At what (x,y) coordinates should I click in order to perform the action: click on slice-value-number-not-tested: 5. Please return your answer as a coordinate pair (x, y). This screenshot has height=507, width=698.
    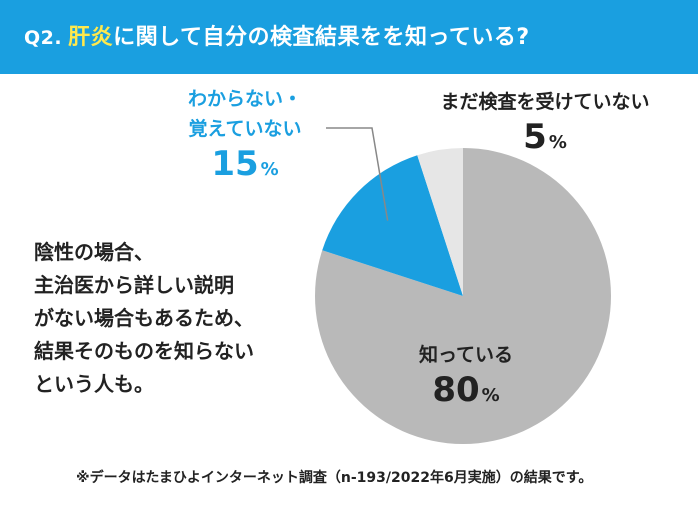
    Looking at the image, I should click on (535, 137).